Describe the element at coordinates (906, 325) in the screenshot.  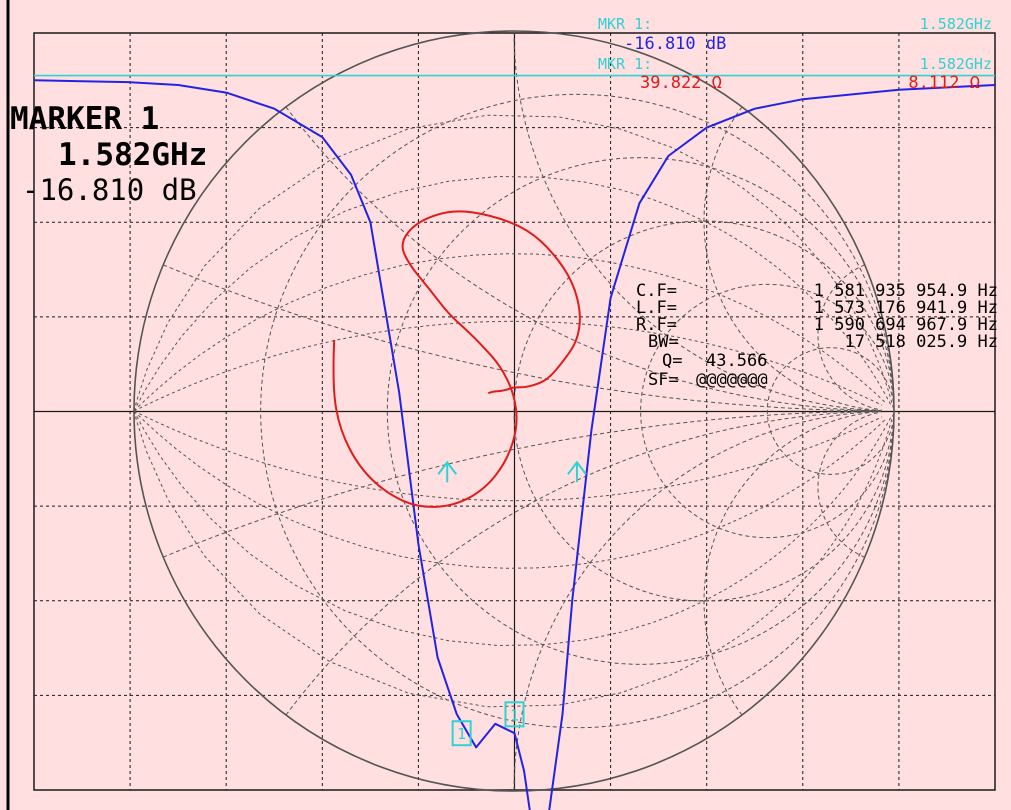
I see `rf-value: 1 590 694 967.9 Hz` at that location.